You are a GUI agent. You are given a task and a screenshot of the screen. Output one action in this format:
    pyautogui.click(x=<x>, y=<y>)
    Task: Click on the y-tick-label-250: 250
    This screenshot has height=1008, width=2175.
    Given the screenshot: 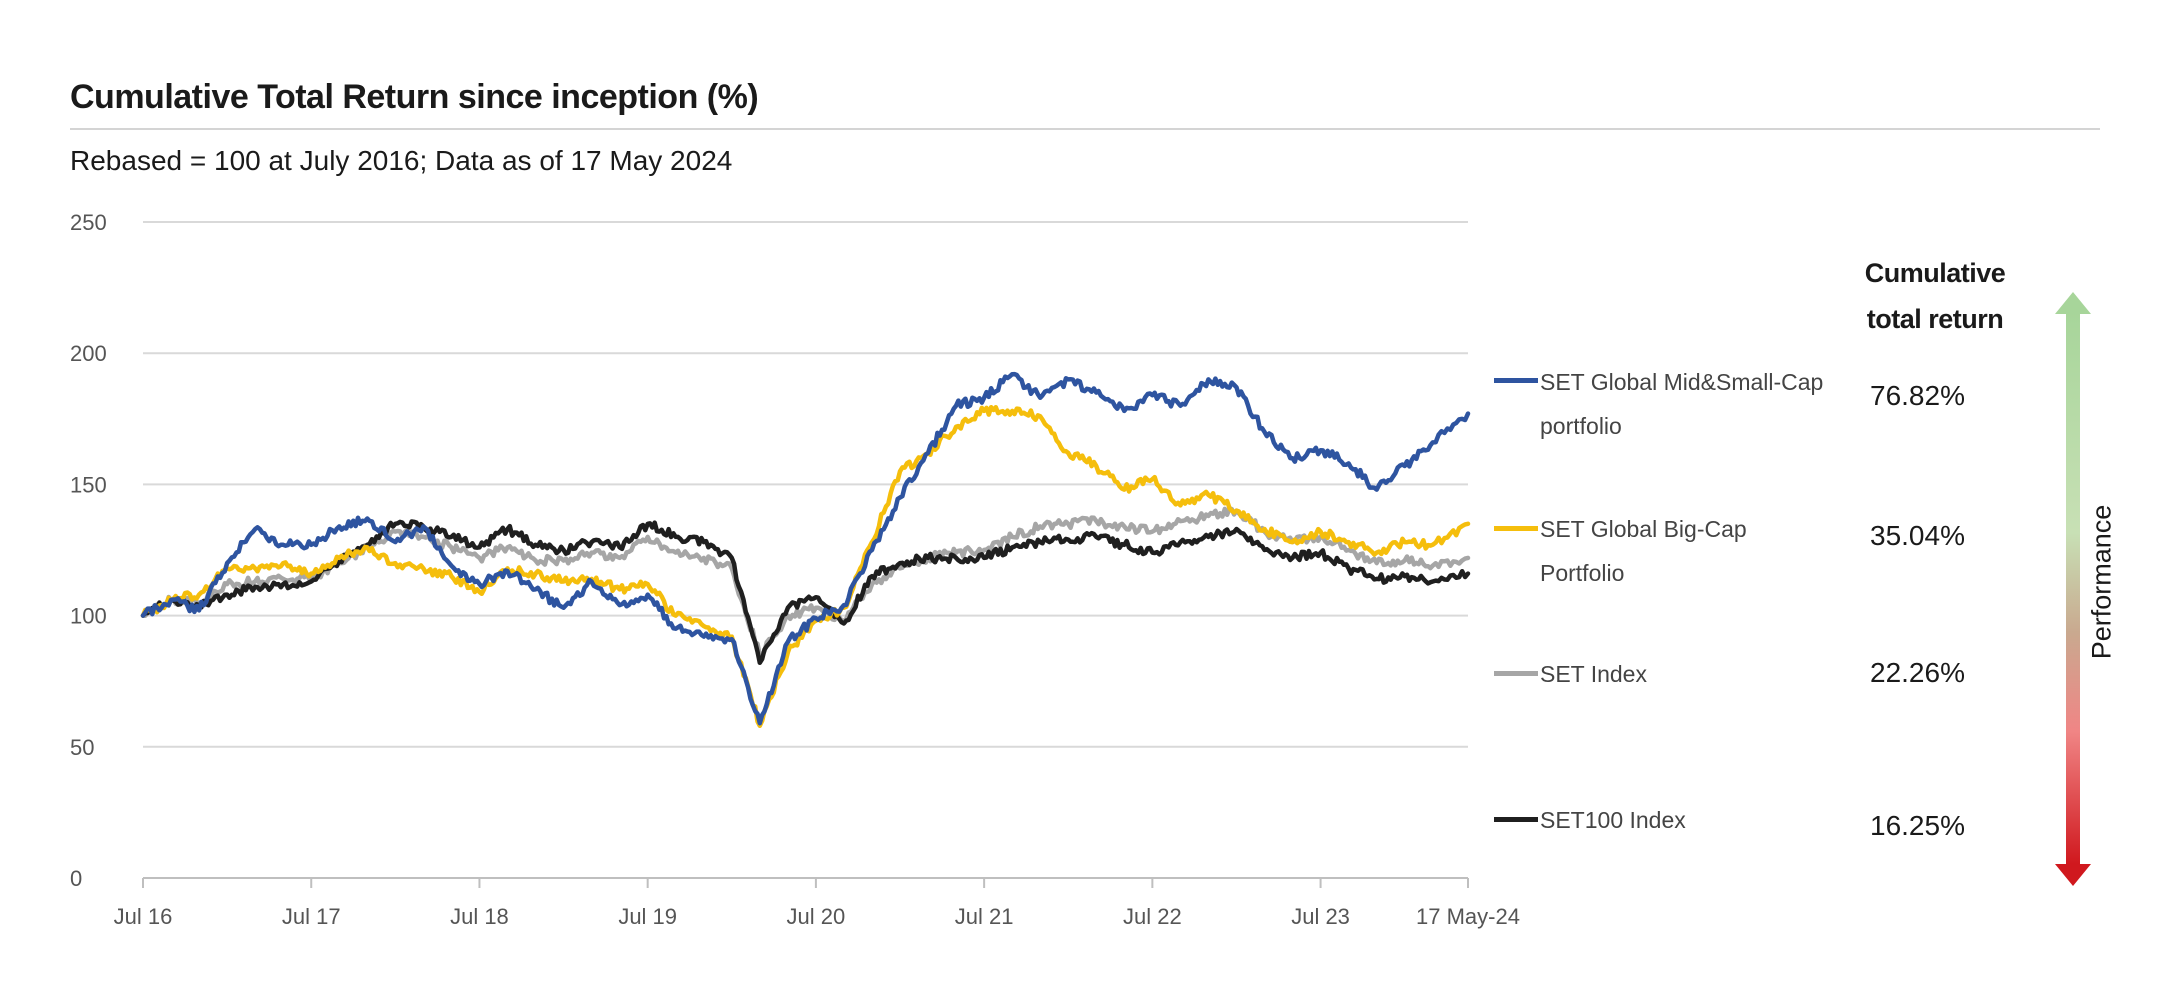 What is the action you would take?
    pyautogui.click(x=88, y=222)
    